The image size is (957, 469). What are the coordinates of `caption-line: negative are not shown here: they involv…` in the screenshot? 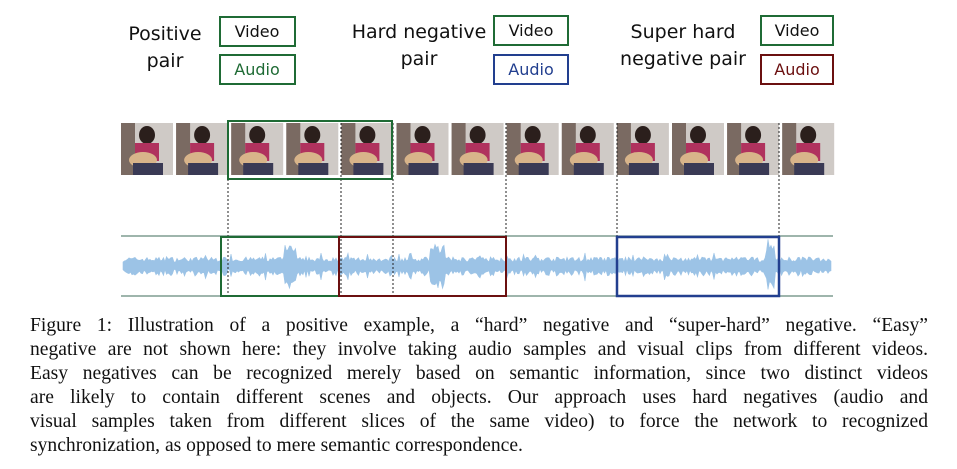 It's located at (479, 349).